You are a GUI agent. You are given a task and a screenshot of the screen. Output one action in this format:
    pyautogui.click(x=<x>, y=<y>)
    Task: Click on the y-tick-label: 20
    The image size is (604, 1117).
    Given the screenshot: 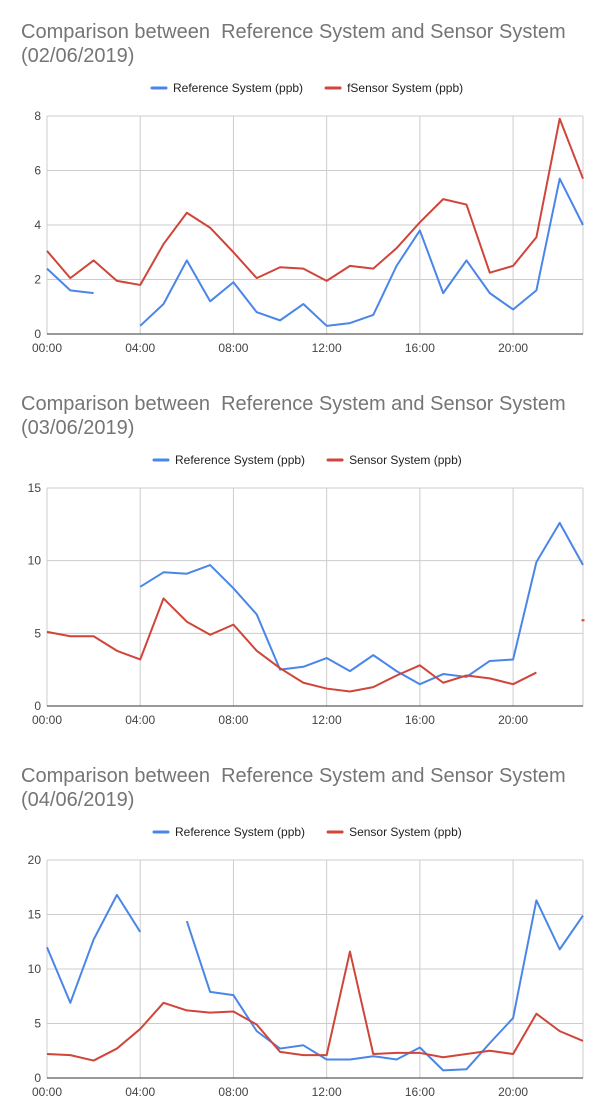 What is the action you would take?
    pyautogui.click(x=35, y=860)
    